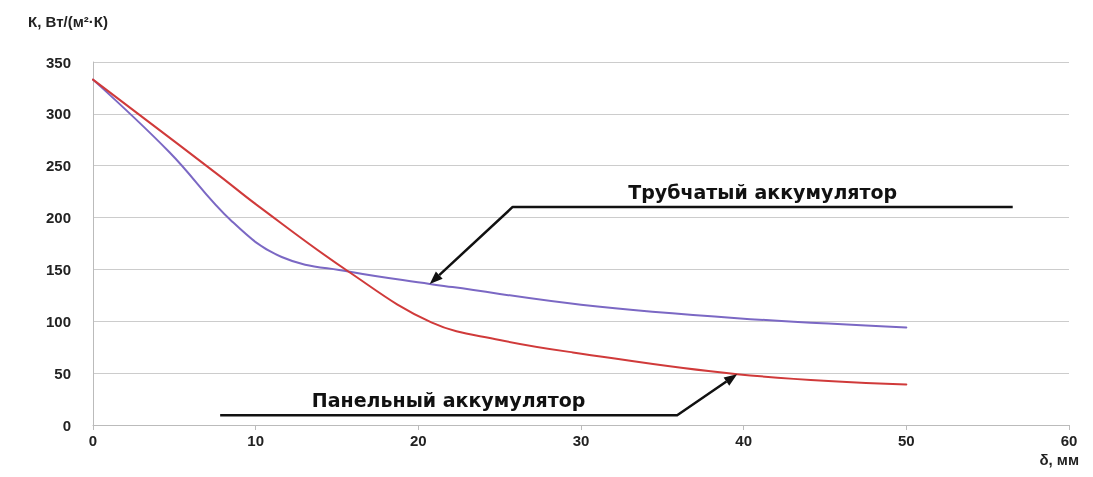  What do you see at coordinates (66, 425) in the screenshot?
I see `y-tick-label: 0` at bounding box center [66, 425].